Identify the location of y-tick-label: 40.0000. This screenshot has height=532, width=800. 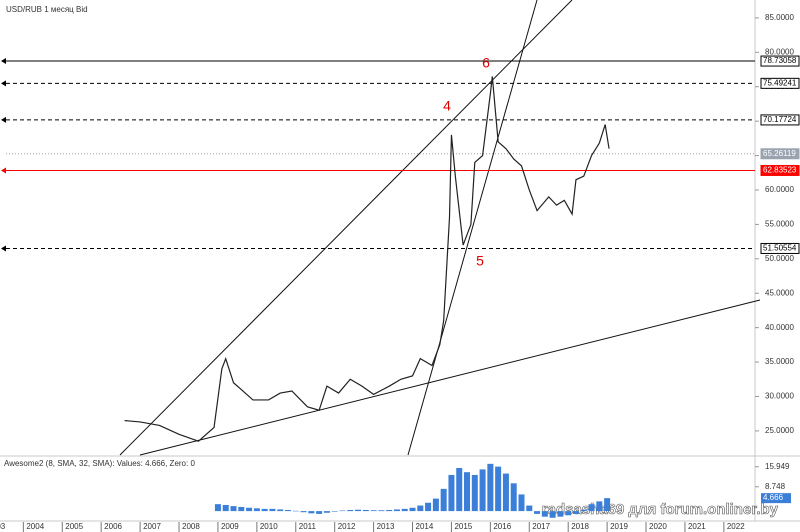
(779, 327).